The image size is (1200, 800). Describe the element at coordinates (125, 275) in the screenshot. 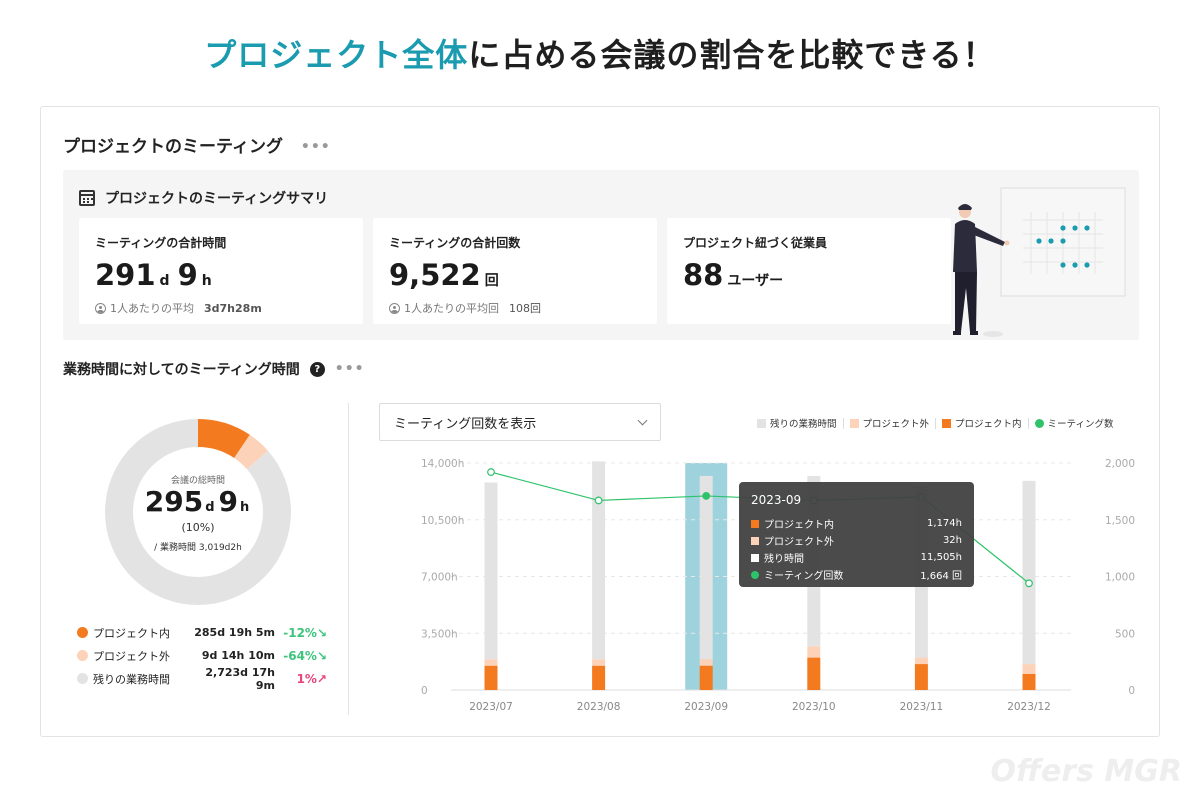

I see `stat-value-days: 291` at that location.